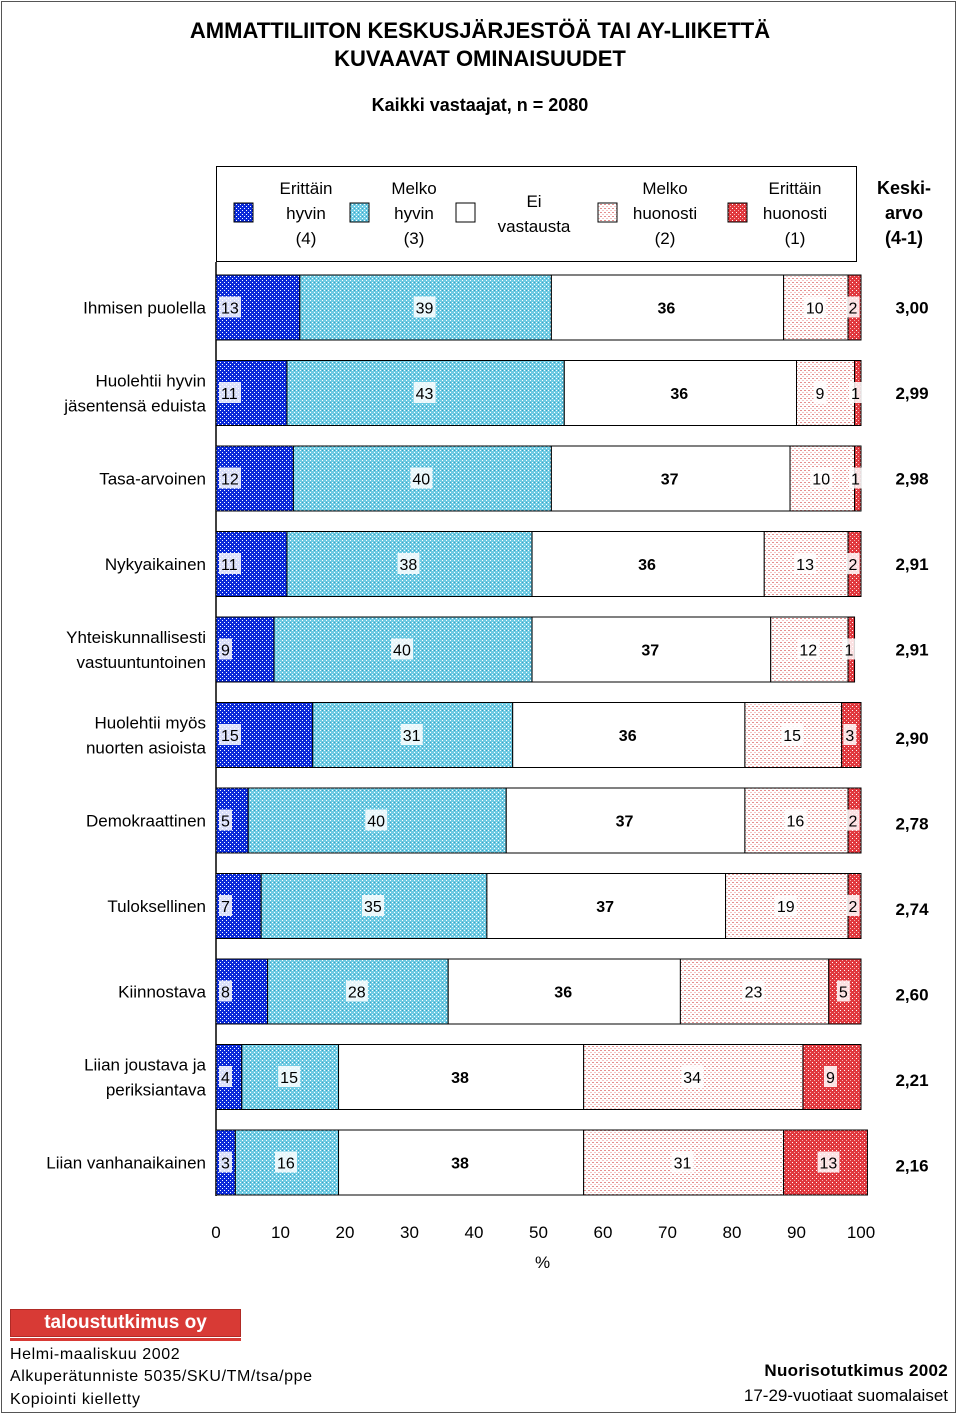 This screenshot has width=960, height=1416. I want to click on category-label-text: Kiinnostava, so click(162, 992).